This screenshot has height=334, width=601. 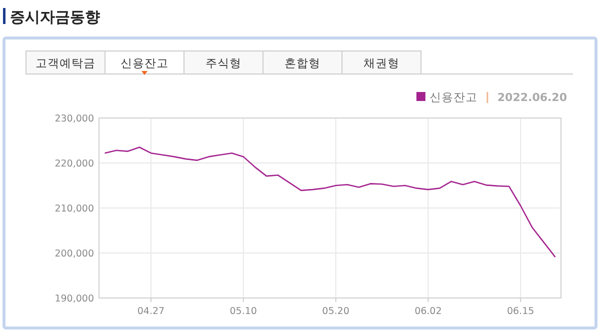 What do you see at coordinates (428, 311) in the screenshot?
I see `x-tick-label: 06.02` at bounding box center [428, 311].